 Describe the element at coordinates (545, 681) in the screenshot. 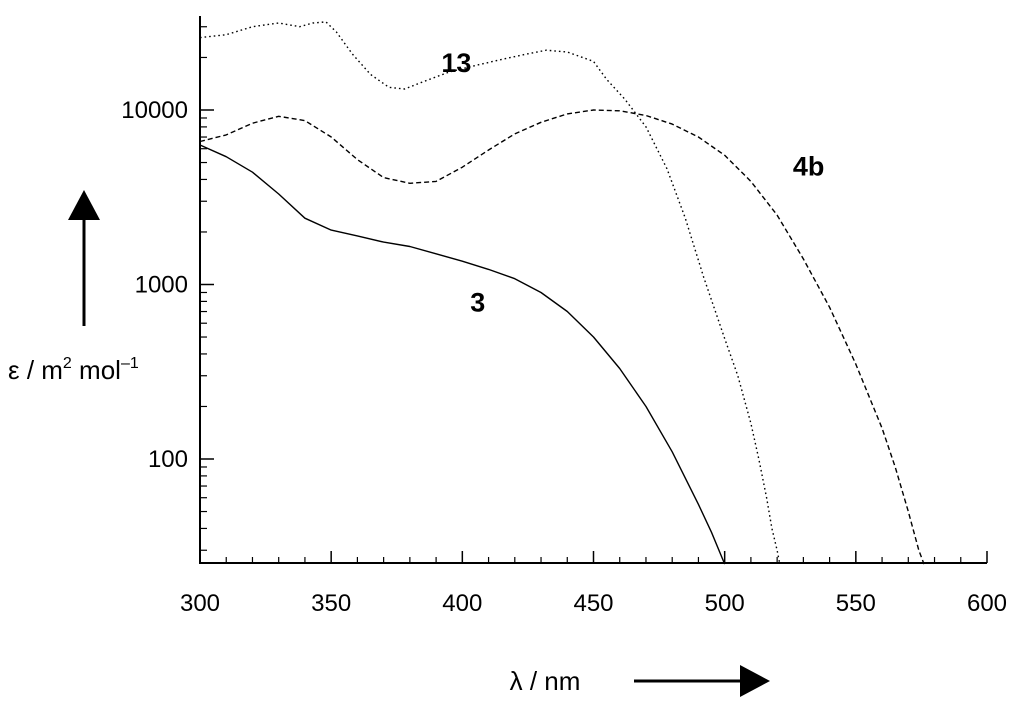

I see `x-axis-title: λ / nm` at that location.